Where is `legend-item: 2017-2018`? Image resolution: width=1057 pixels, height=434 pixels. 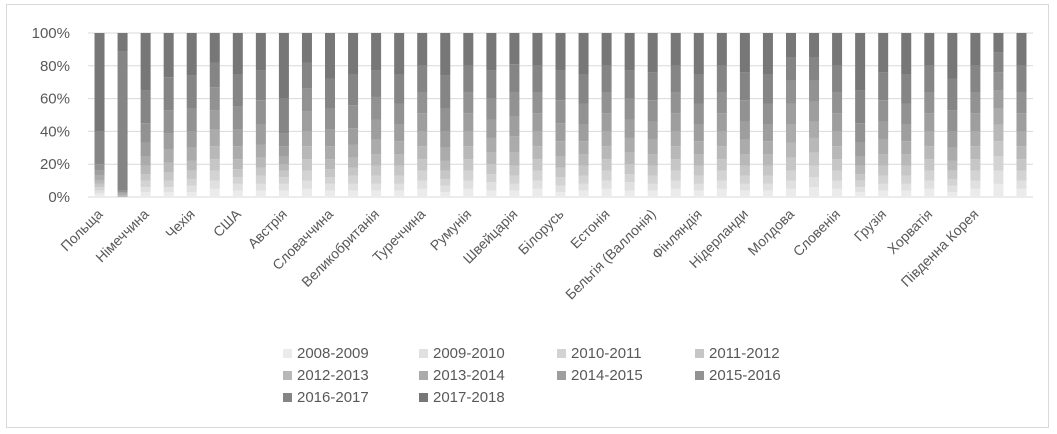 legend-item: 2017-2018 is located at coordinates (488, 397).